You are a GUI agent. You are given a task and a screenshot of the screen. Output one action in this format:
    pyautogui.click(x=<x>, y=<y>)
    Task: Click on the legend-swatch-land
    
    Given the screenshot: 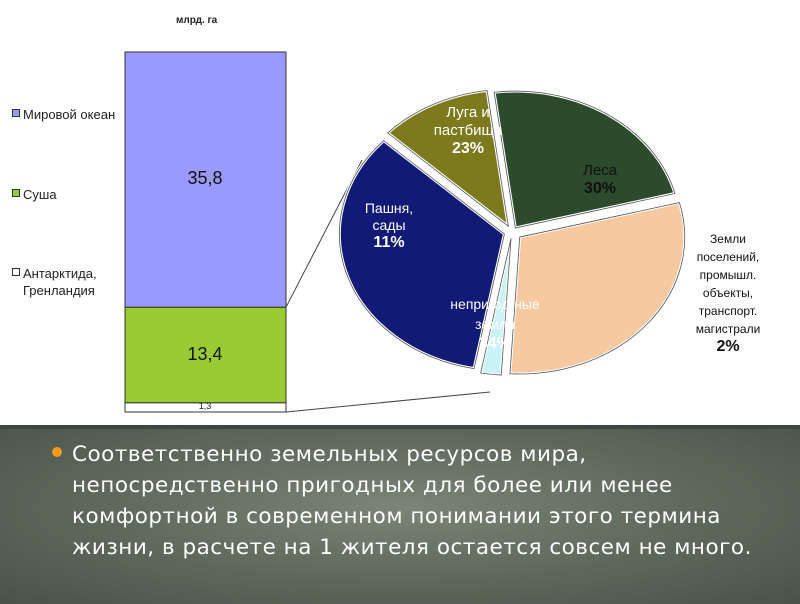 What is the action you would take?
    pyautogui.click(x=16, y=193)
    